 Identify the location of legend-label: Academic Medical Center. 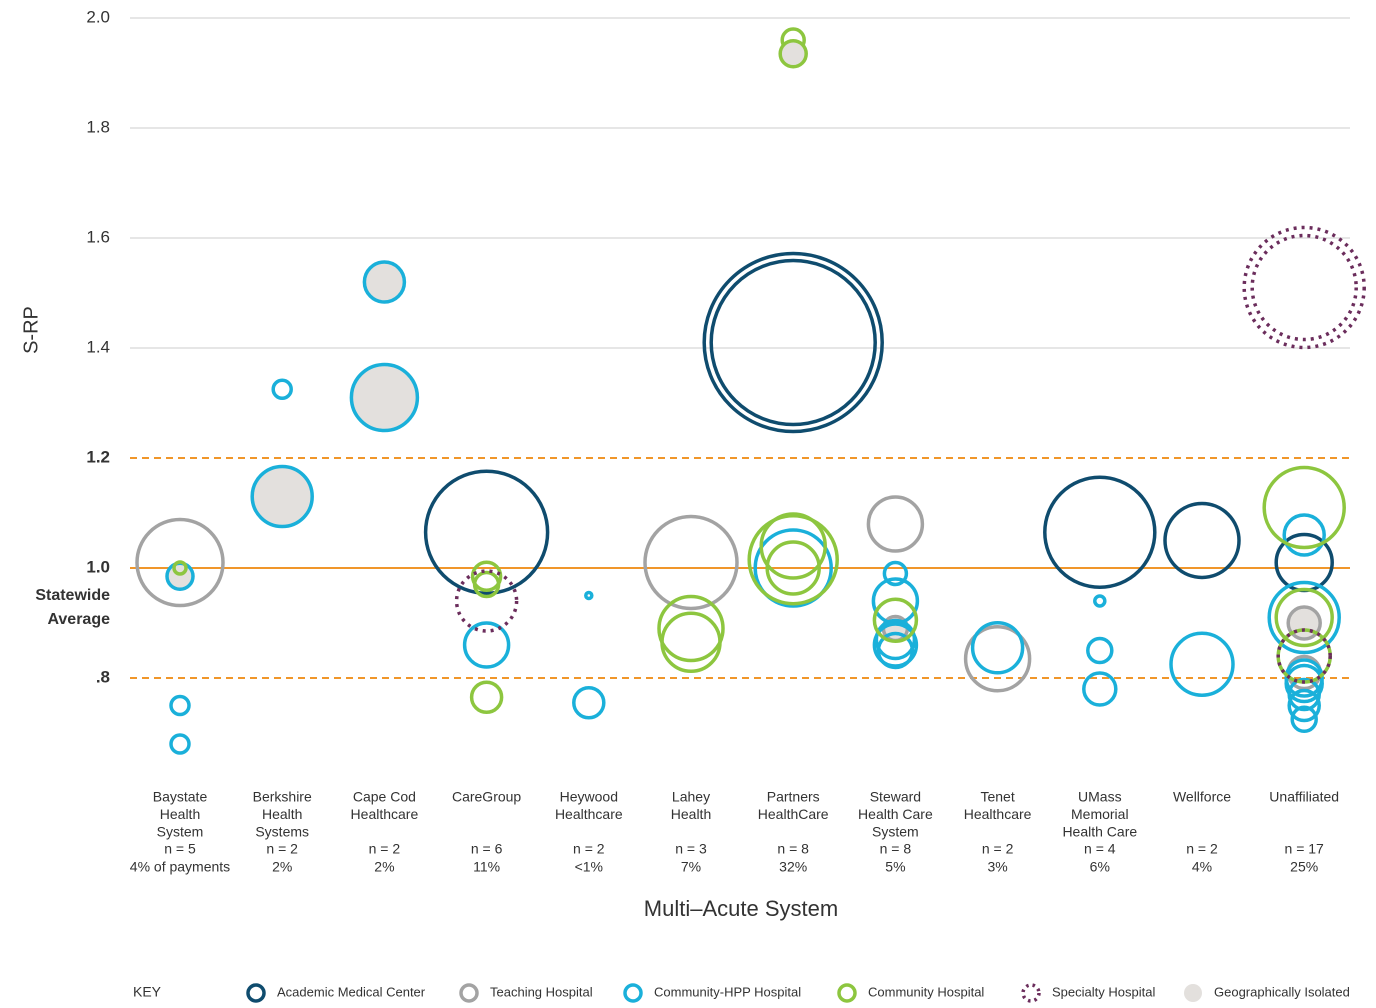
(351, 991).